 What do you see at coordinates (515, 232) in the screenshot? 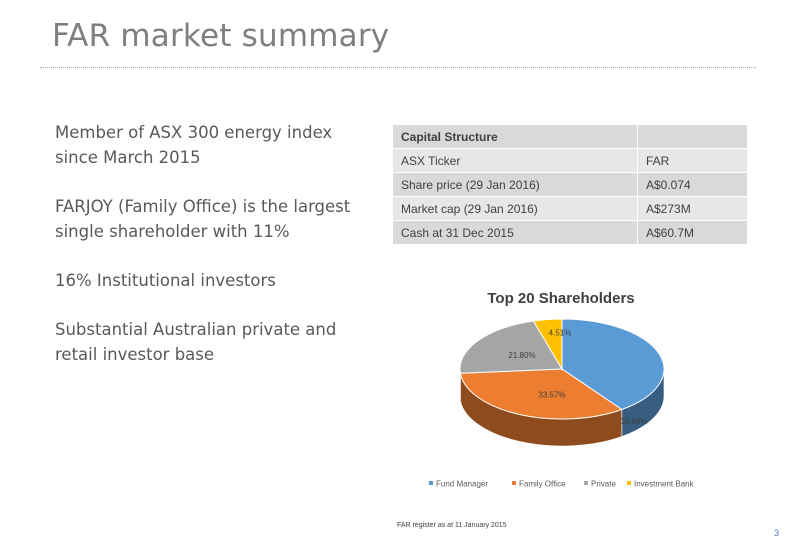
I see `table-row-label: Cash at 31 Dec 2015` at bounding box center [515, 232].